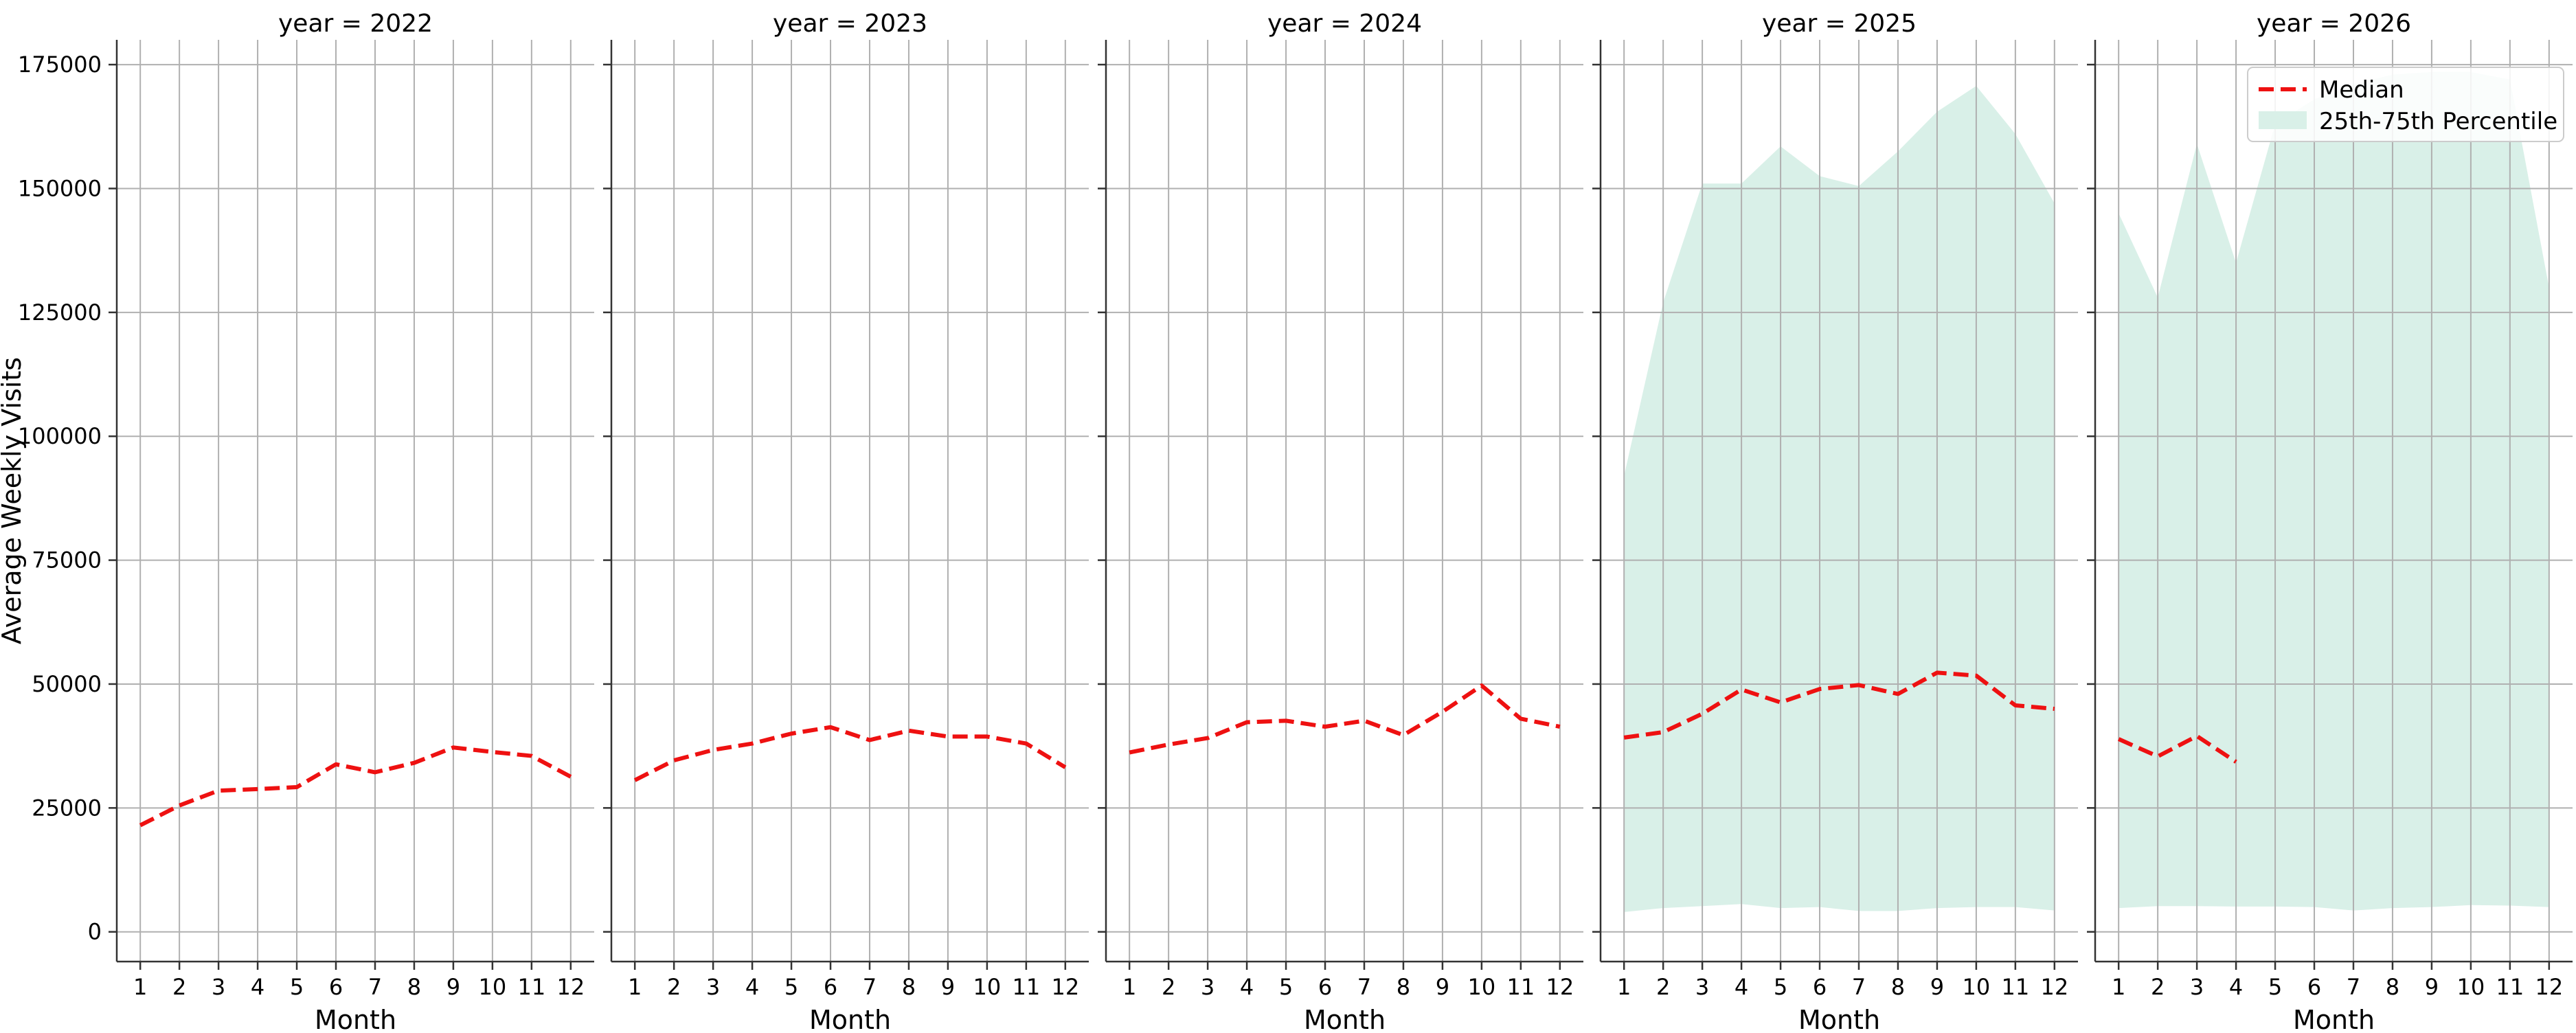 This screenshot has width=2576, height=1033. What do you see at coordinates (95, 932) in the screenshot?
I see `y-tick-label: 0` at bounding box center [95, 932].